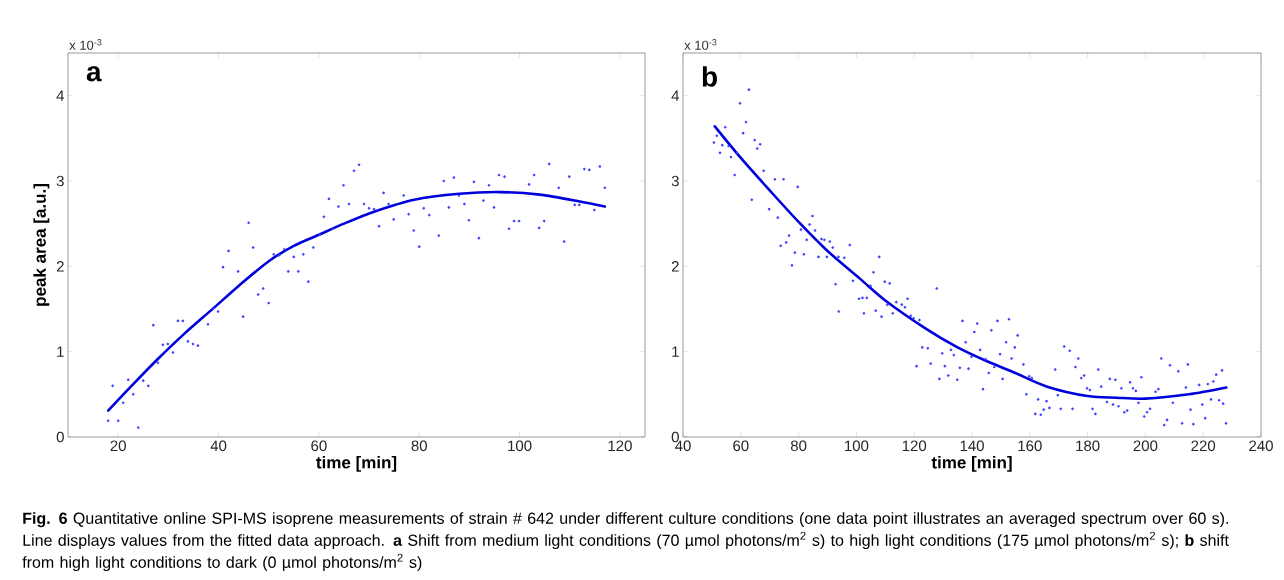 The height and width of the screenshot is (580, 1284). Describe the element at coordinates (1261, 446) in the screenshot. I see `x-tick-label: 240` at that location.